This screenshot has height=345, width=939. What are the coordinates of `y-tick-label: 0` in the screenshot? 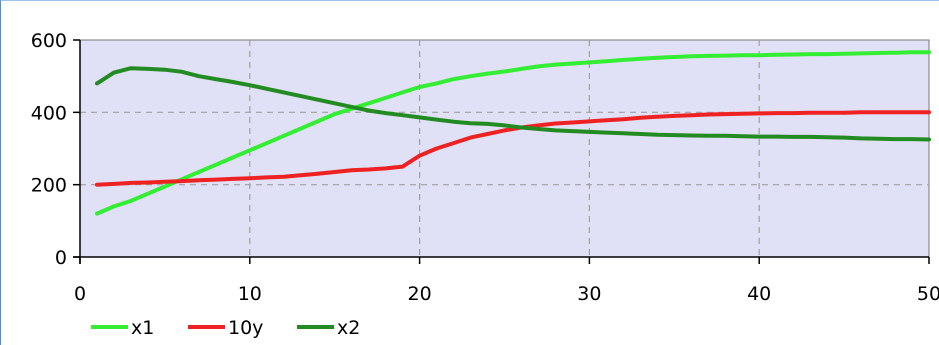 It's located at (61, 258).